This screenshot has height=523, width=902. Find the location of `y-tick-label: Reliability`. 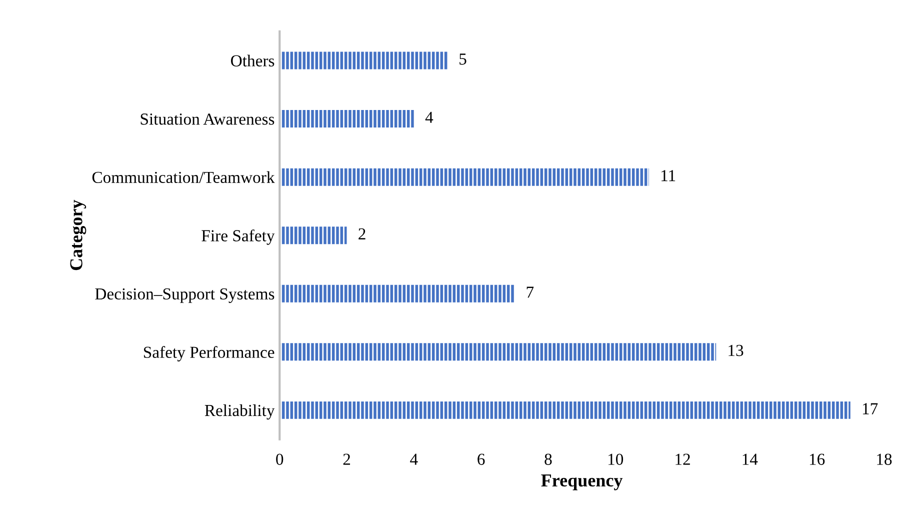

y-tick-label: Reliability is located at coordinates (239, 412).